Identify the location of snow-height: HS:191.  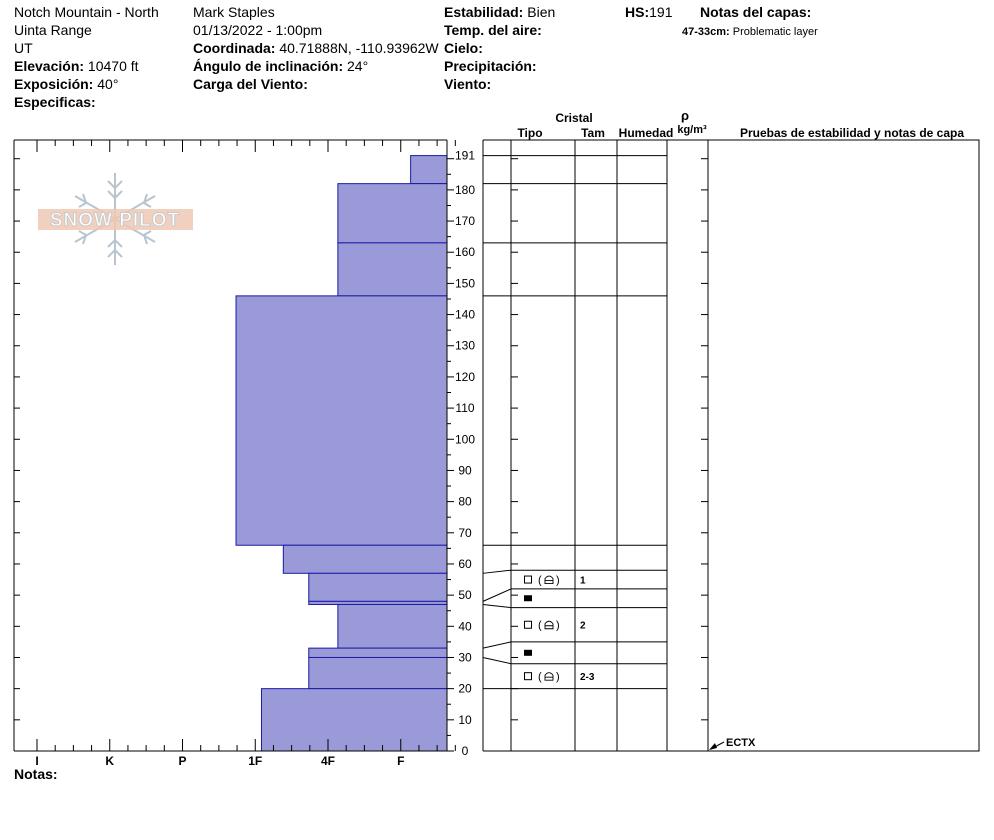
(648, 12).